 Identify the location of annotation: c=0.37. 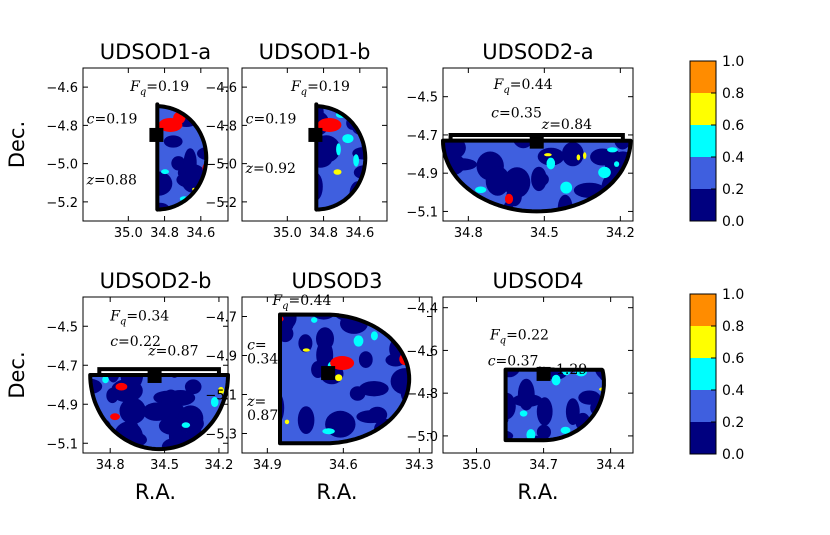
(513, 361).